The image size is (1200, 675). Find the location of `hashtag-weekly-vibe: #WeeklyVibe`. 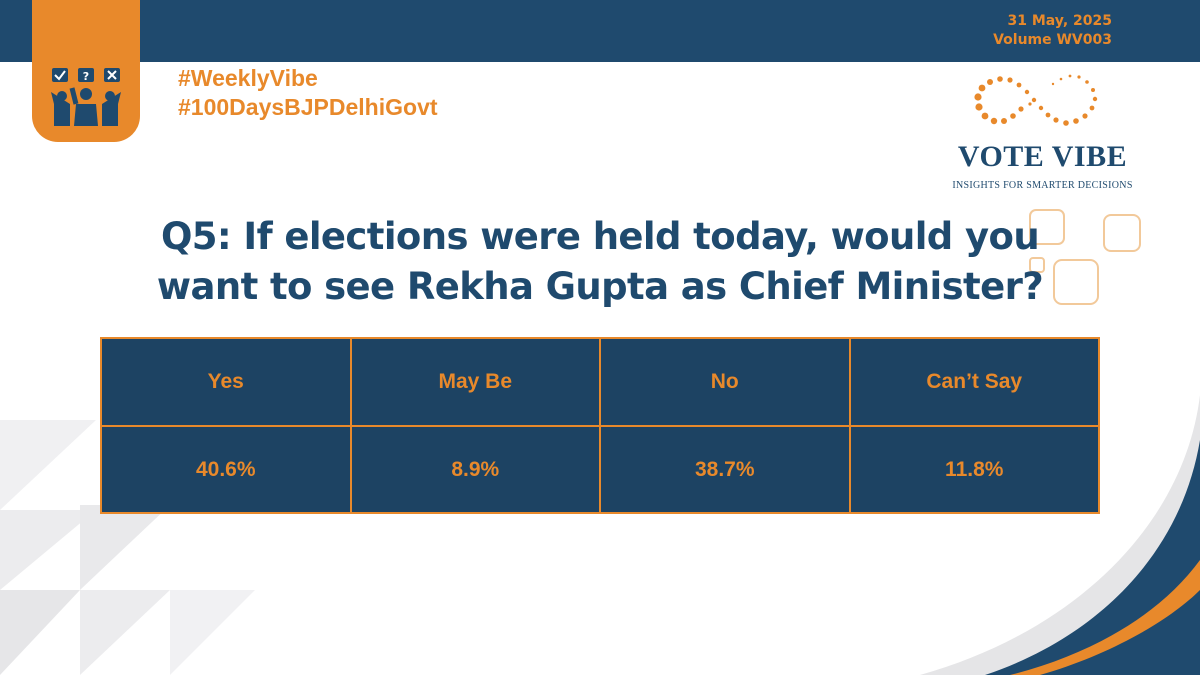

hashtag-weekly-vibe: #WeeklyVibe is located at coordinates (248, 78).